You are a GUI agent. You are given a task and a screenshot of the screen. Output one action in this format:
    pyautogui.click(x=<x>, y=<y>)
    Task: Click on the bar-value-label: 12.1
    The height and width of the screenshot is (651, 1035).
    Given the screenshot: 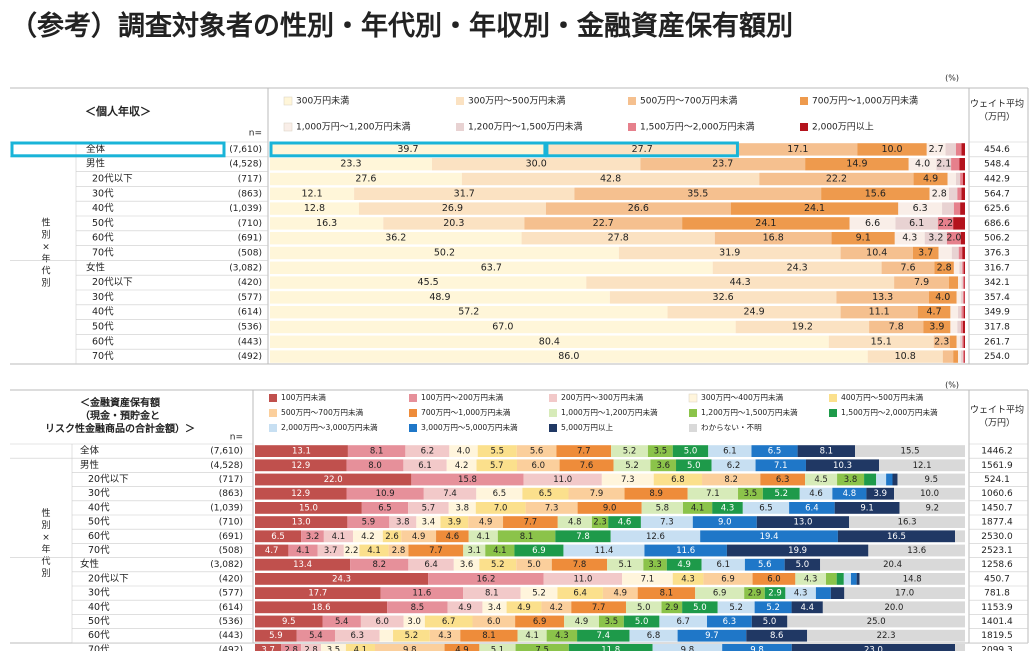 What is the action you would take?
    pyautogui.click(x=922, y=466)
    